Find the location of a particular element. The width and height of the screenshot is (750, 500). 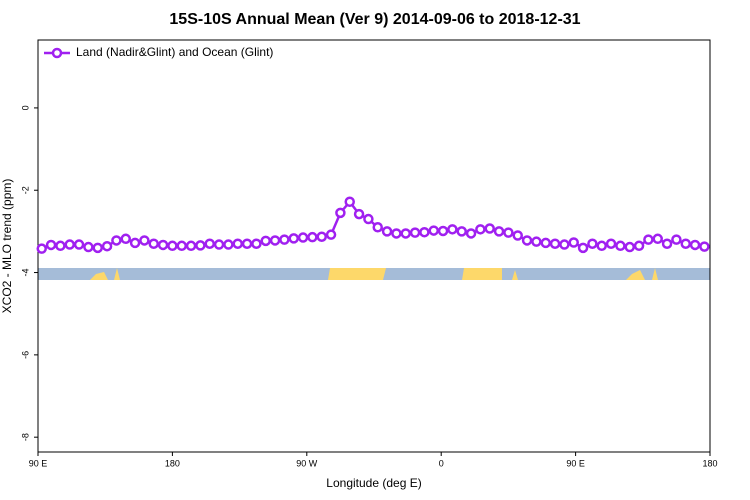

y-tick-label: -8 is located at coordinates (25, 437).